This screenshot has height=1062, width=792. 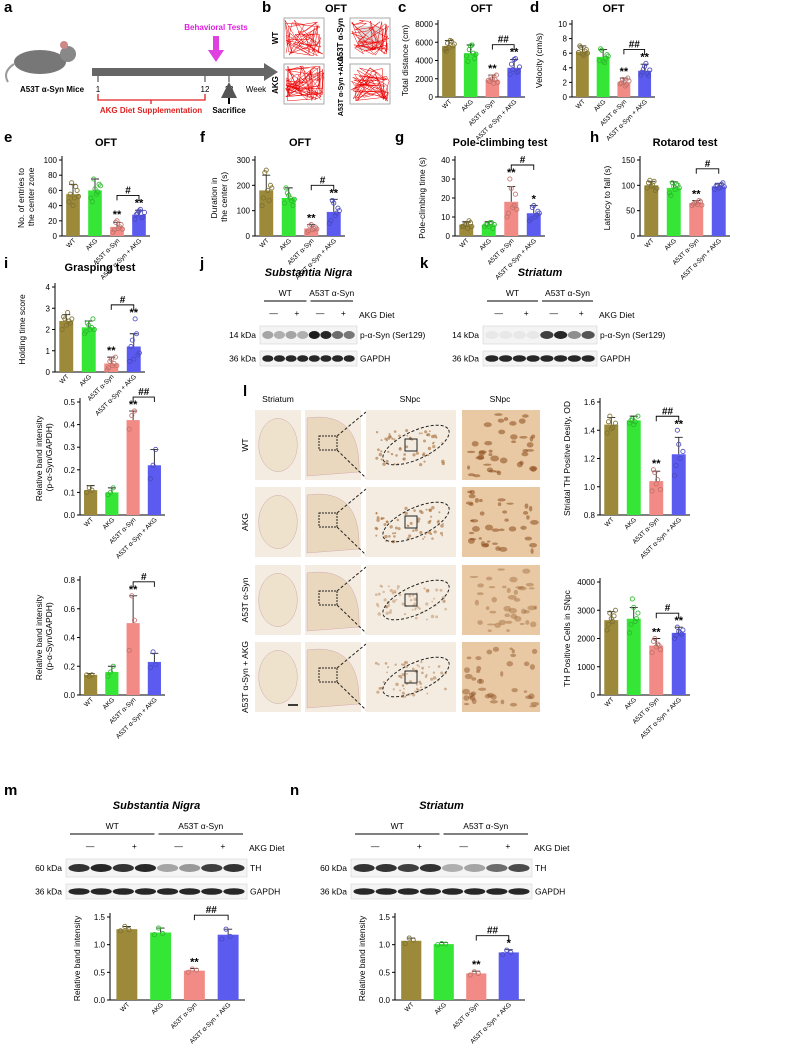 I want to click on blot-group: WT, so click(x=397, y=826).